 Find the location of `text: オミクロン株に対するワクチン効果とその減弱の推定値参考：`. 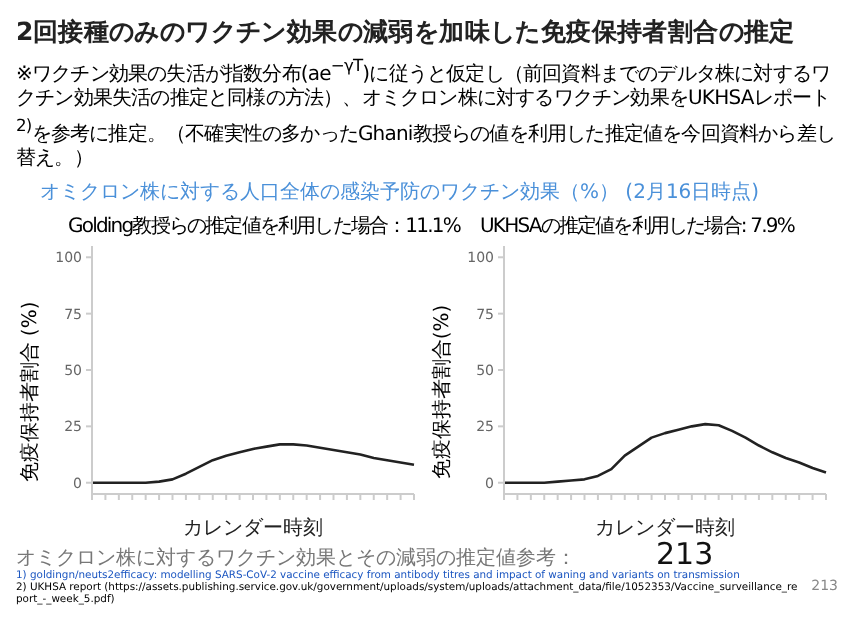

text: オミクロン株に対するワクチン効果とその減弱の推定値参考： is located at coordinates (296, 558).